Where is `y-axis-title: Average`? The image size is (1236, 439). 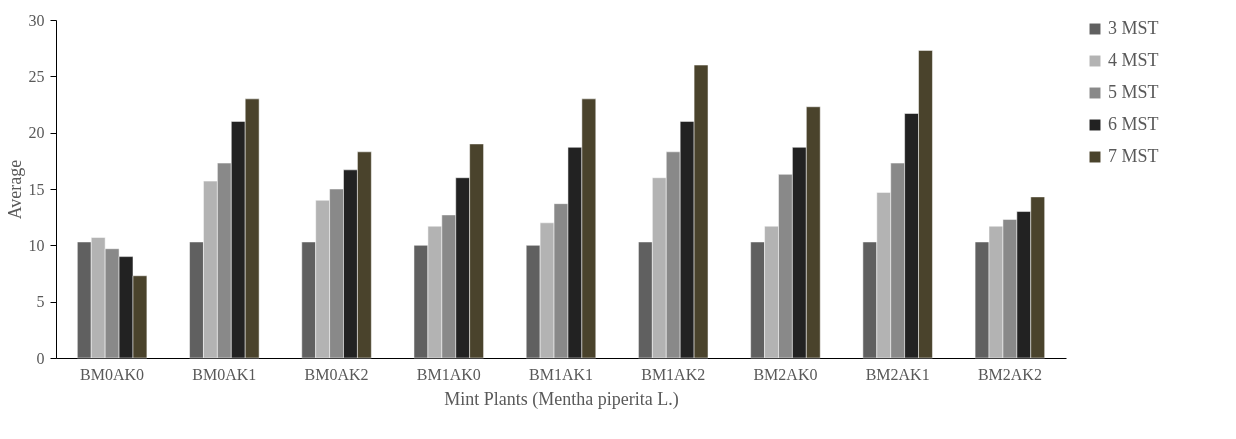
y-axis-title: Average is located at coordinates (14, 189).